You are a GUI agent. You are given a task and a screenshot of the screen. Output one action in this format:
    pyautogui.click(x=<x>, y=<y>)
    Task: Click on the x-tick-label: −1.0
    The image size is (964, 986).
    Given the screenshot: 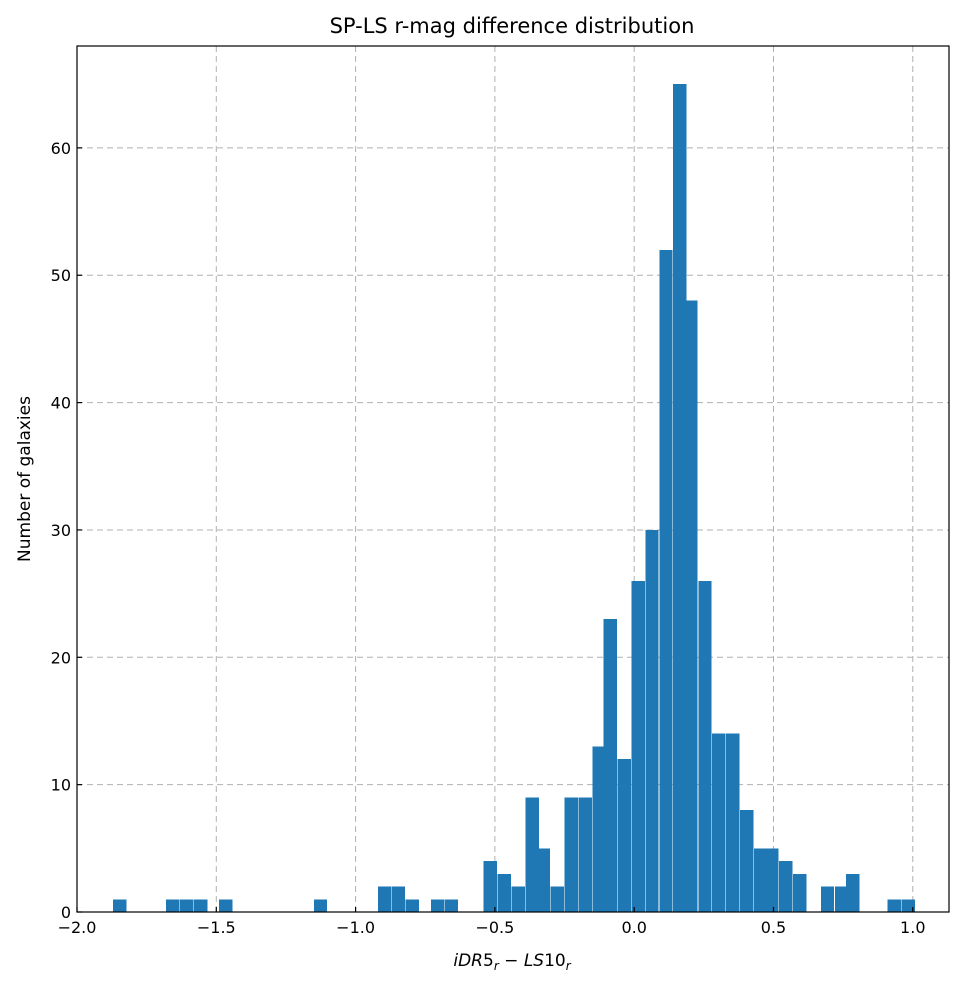 What is the action you would take?
    pyautogui.click(x=355, y=927)
    